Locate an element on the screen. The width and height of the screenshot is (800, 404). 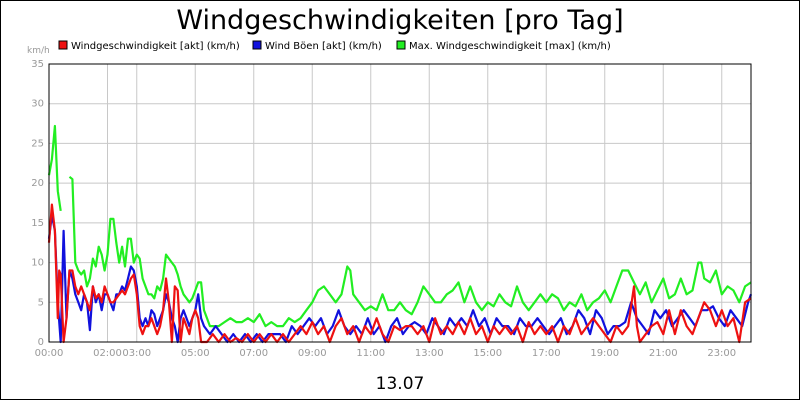
y-axis-unit: km/h is located at coordinates (38, 51).